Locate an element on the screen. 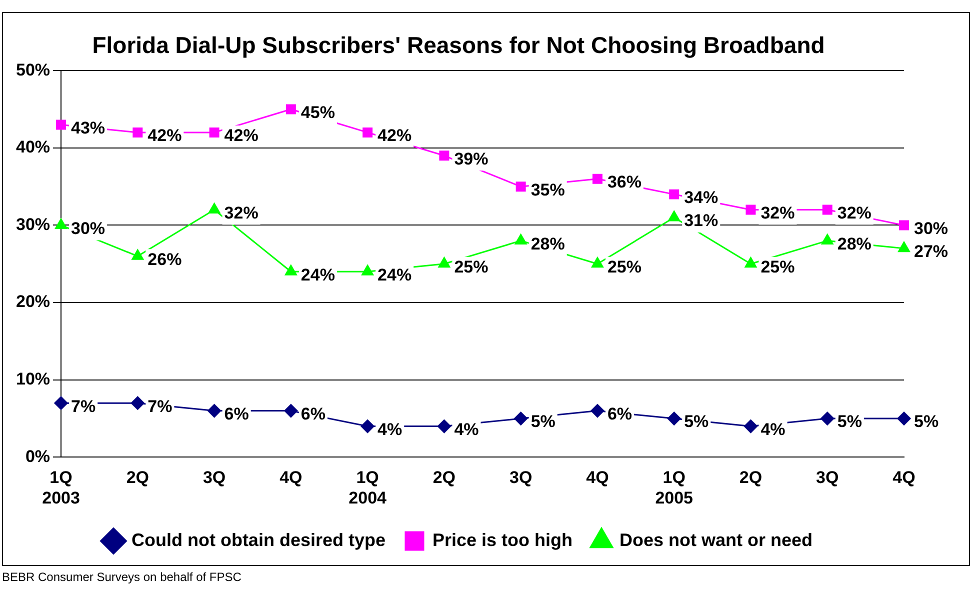 The width and height of the screenshot is (972, 589). data-label: 27% is located at coordinates (931, 252).